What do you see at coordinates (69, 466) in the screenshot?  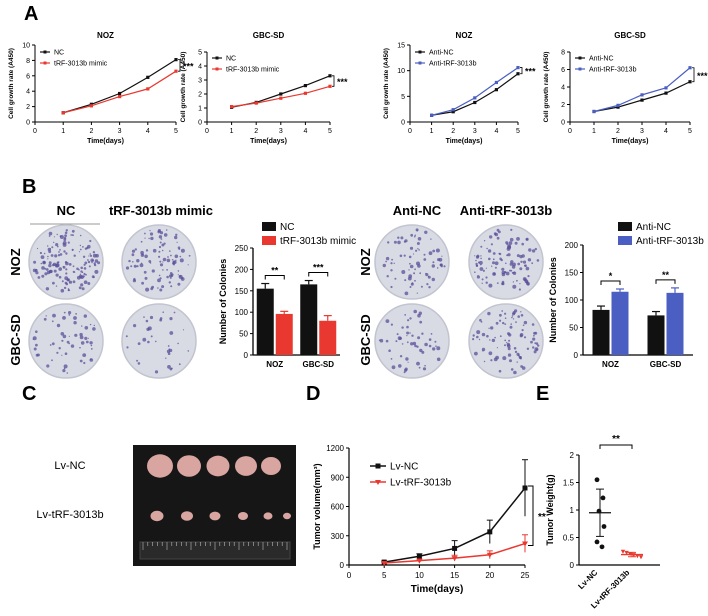 I see `tumor-row-label-nc: Lv-NC` at bounding box center [69, 466].